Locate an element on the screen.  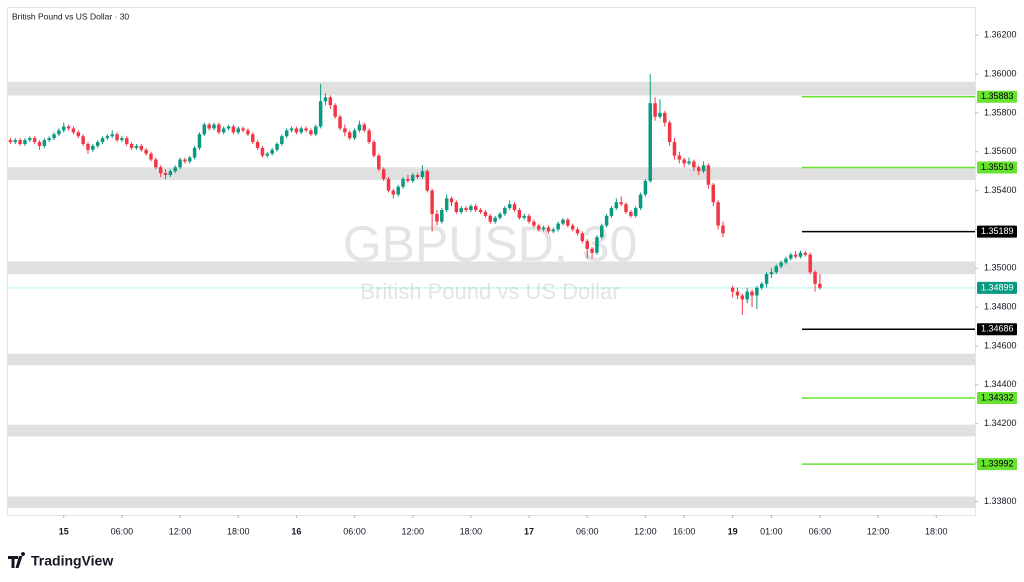
x-tick-label: 18:00 is located at coordinates (936, 531).